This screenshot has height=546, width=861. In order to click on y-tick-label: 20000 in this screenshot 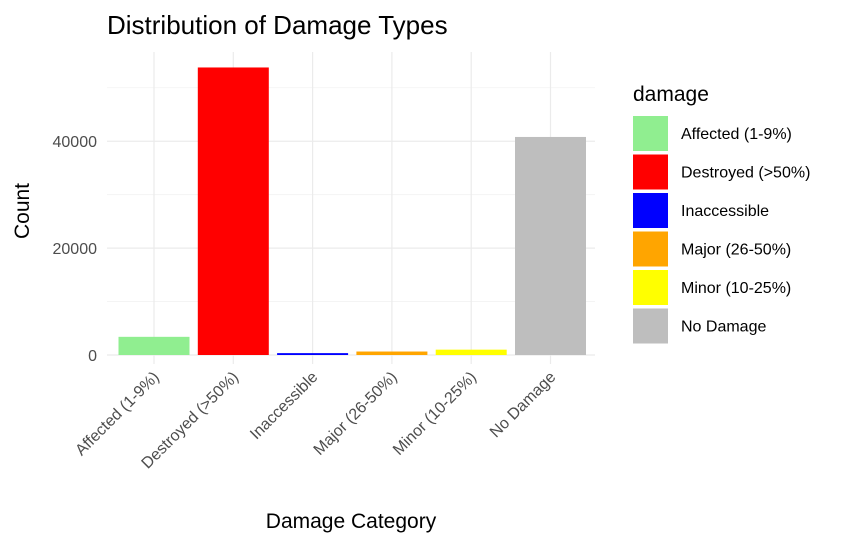, I will do `click(75, 249)`.